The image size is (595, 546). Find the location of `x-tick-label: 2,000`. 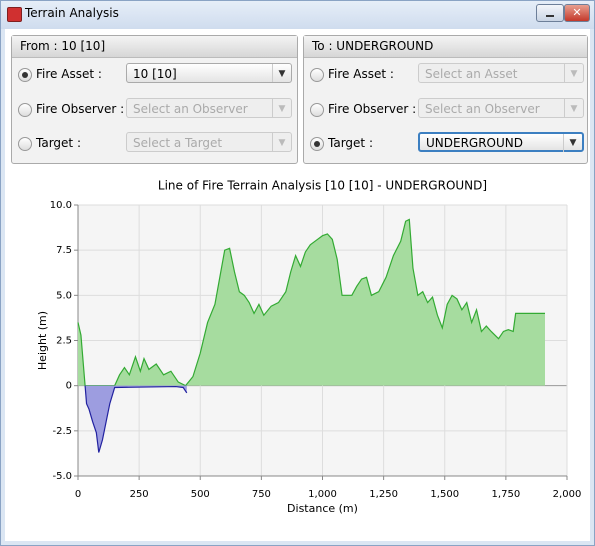

x-tick-label: 2,000 is located at coordinates (567, 494).